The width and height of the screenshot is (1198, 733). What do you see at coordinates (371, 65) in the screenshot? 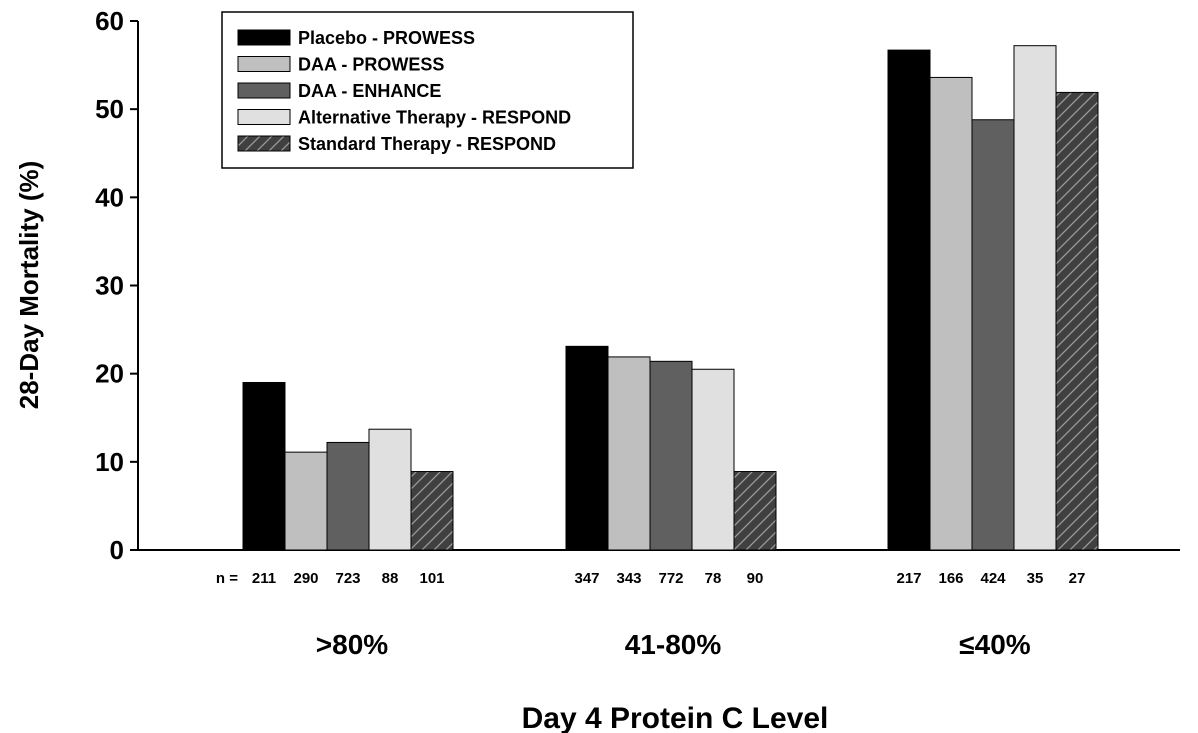
I see `legend-label: DAA - PROWESS` at bounding box center [371, 65].